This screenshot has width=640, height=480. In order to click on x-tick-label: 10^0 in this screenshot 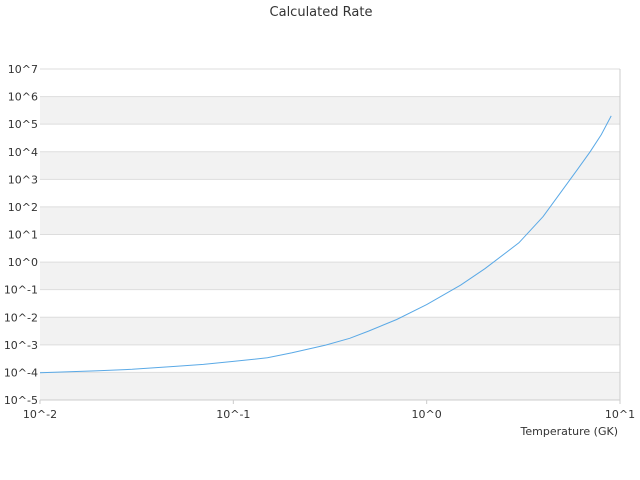, I will do `click(427, 414)`.